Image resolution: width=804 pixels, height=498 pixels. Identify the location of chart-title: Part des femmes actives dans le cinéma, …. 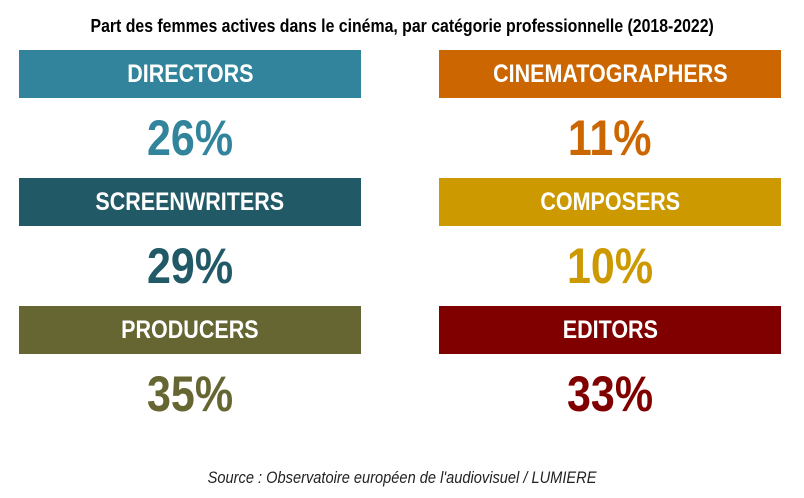
(402, 26).